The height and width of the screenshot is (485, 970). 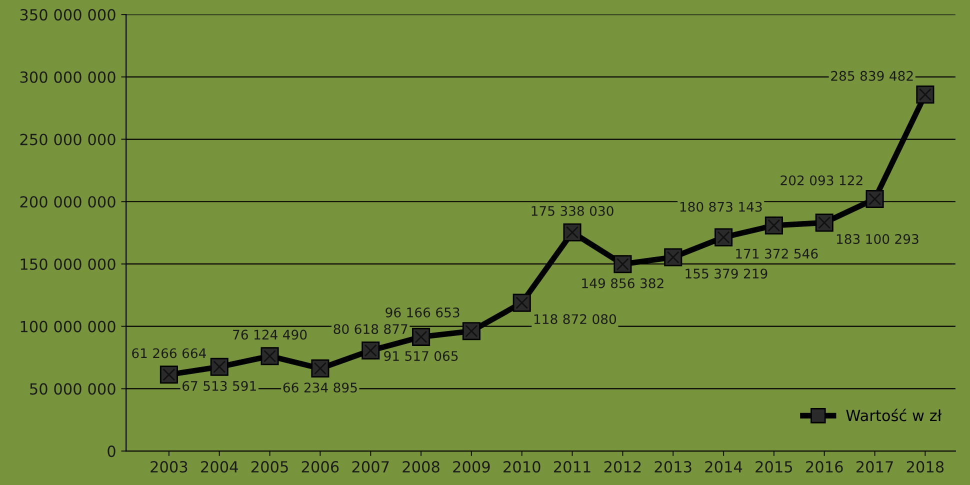 What do you see at coordinates (575, 319) in the screenshot?
I see `data-label: 118 872 080` at bounding box center [575, 319].